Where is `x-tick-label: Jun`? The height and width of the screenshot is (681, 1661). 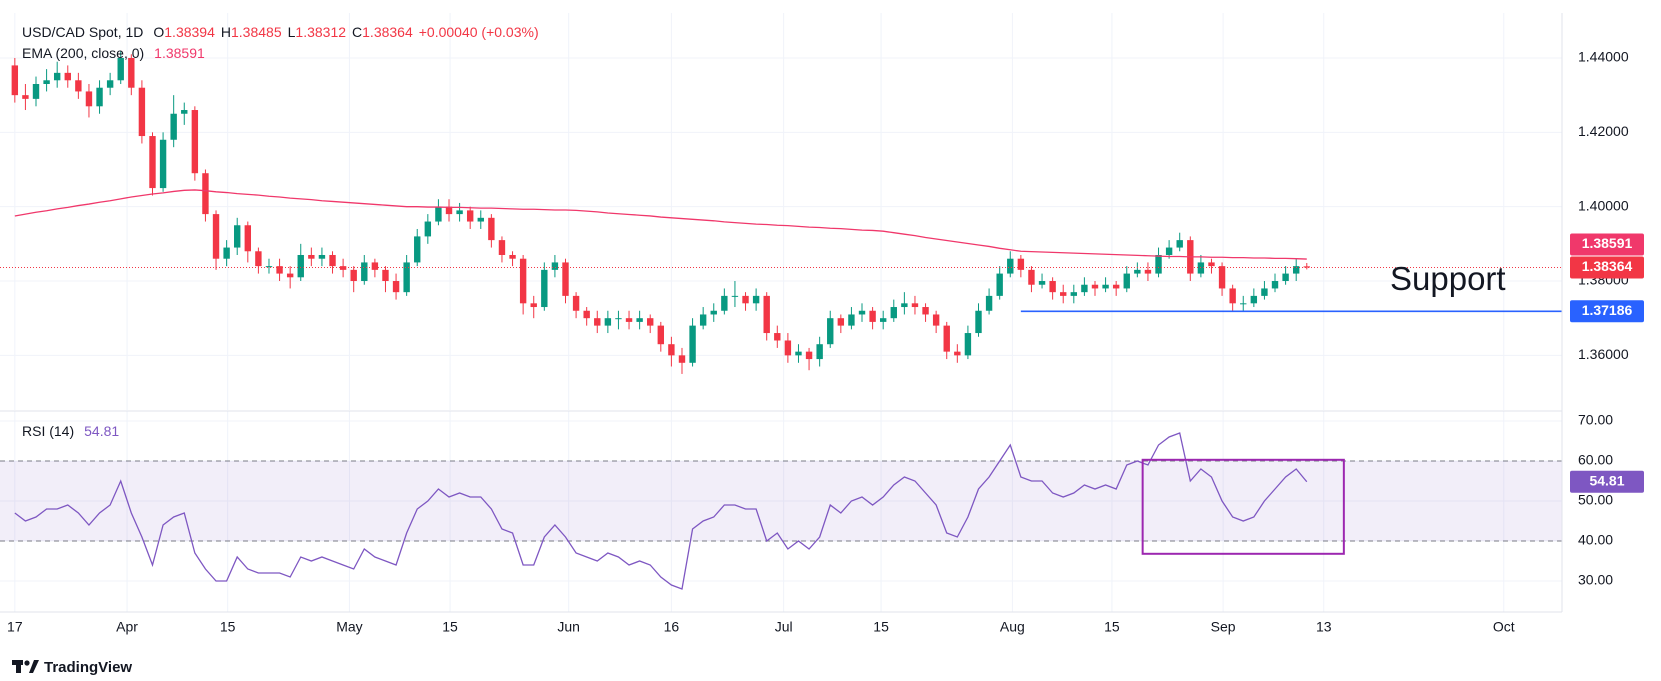
x-tick-label: Jun is located at coordinates (568, 627).